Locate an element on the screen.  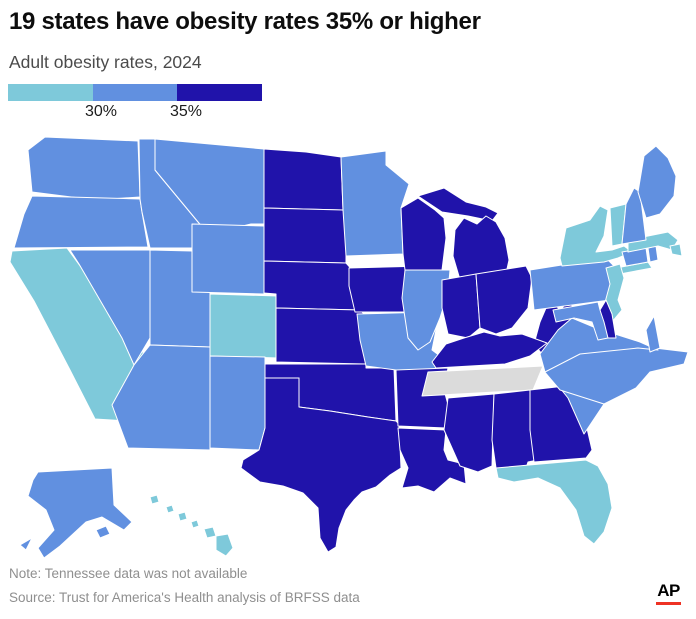
state-MD is located at coordinates (580, 321).